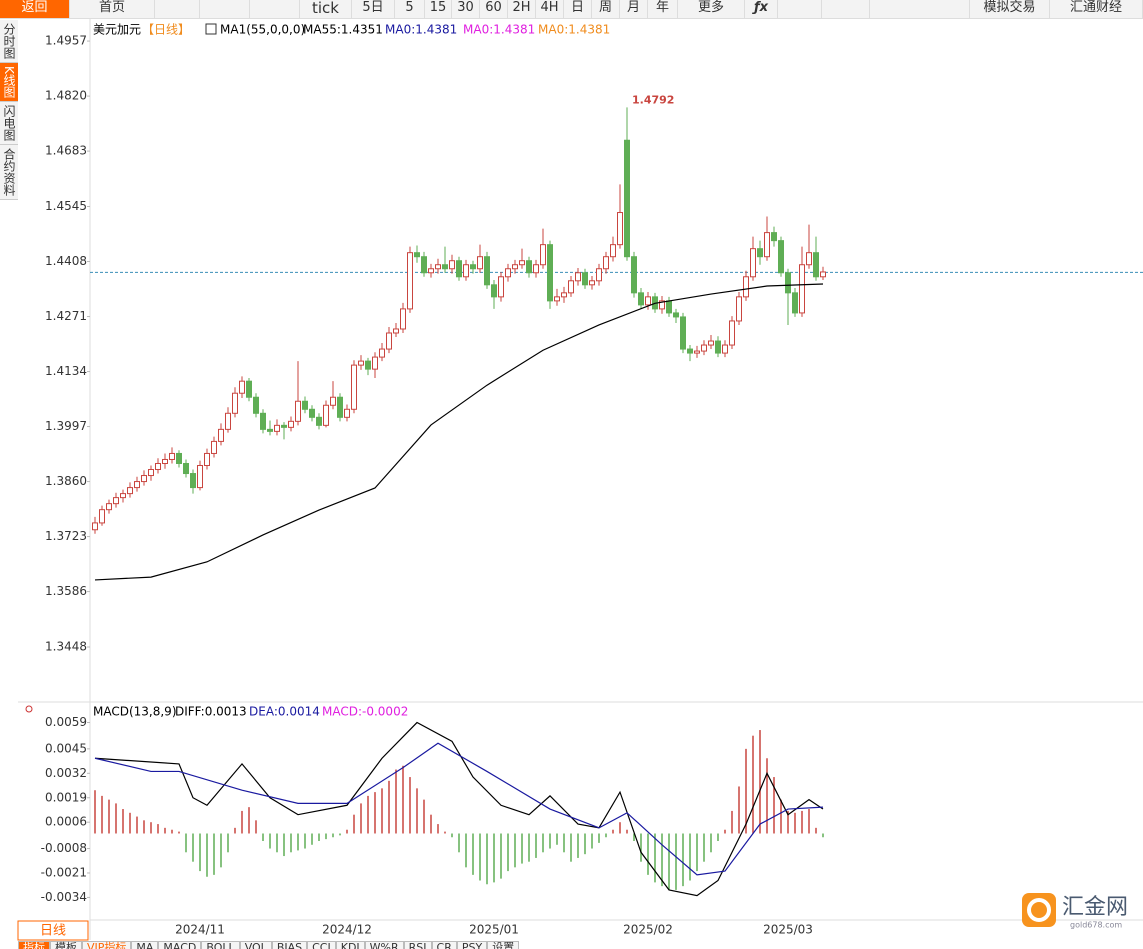  I want to click on period-box-label: 日线, so click(53, 931).